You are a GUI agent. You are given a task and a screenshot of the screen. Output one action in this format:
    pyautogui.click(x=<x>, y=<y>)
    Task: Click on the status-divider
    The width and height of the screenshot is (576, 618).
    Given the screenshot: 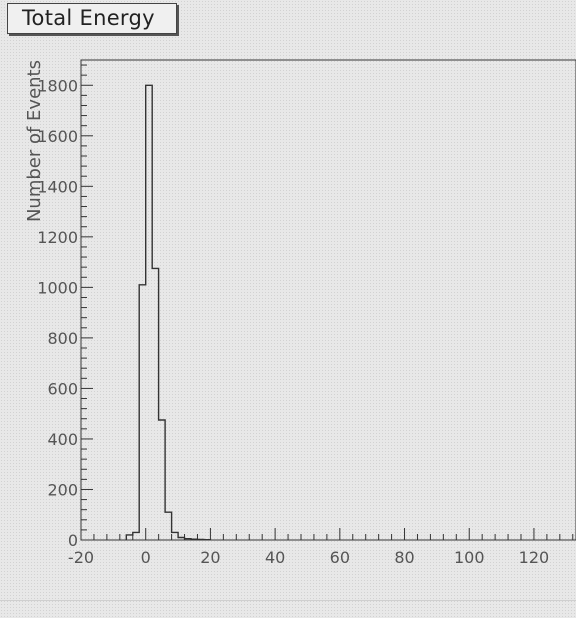 What is the action you would take?
    pyautogui.click(x=288, y=600)
    